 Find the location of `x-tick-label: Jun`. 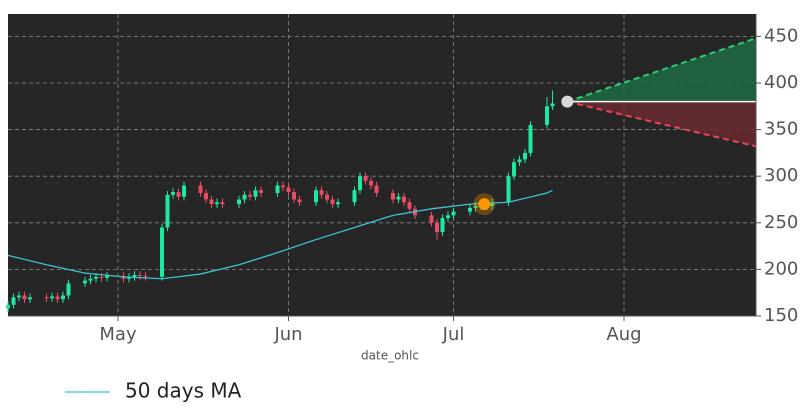

x-tick-label: Jun is located at coordinates (287, 334).